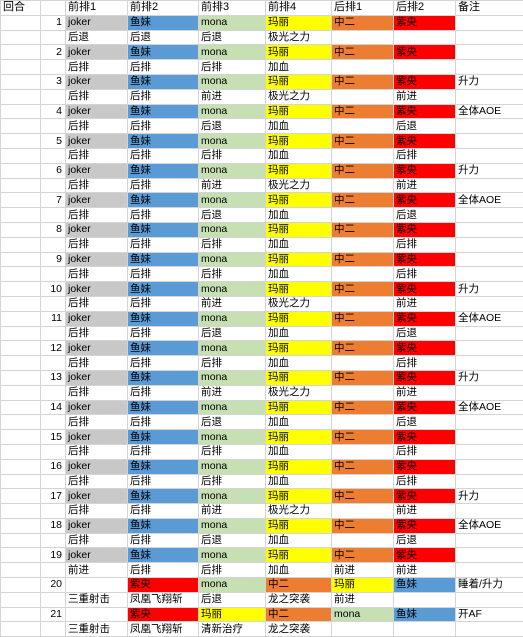 Image resolution: width=523 pixels, height=637 pixels. What do you see at coordinates (489, 614) in the screenshot?
I see `note-cell: 开AF` at bounding box center [489, 614].